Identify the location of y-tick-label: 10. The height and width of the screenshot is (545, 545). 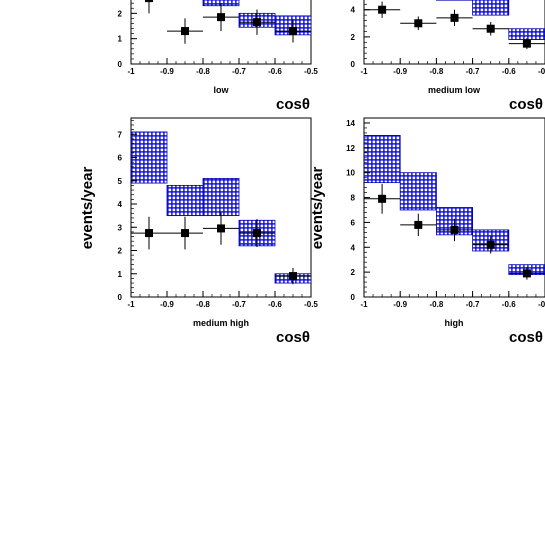
(350, 173).